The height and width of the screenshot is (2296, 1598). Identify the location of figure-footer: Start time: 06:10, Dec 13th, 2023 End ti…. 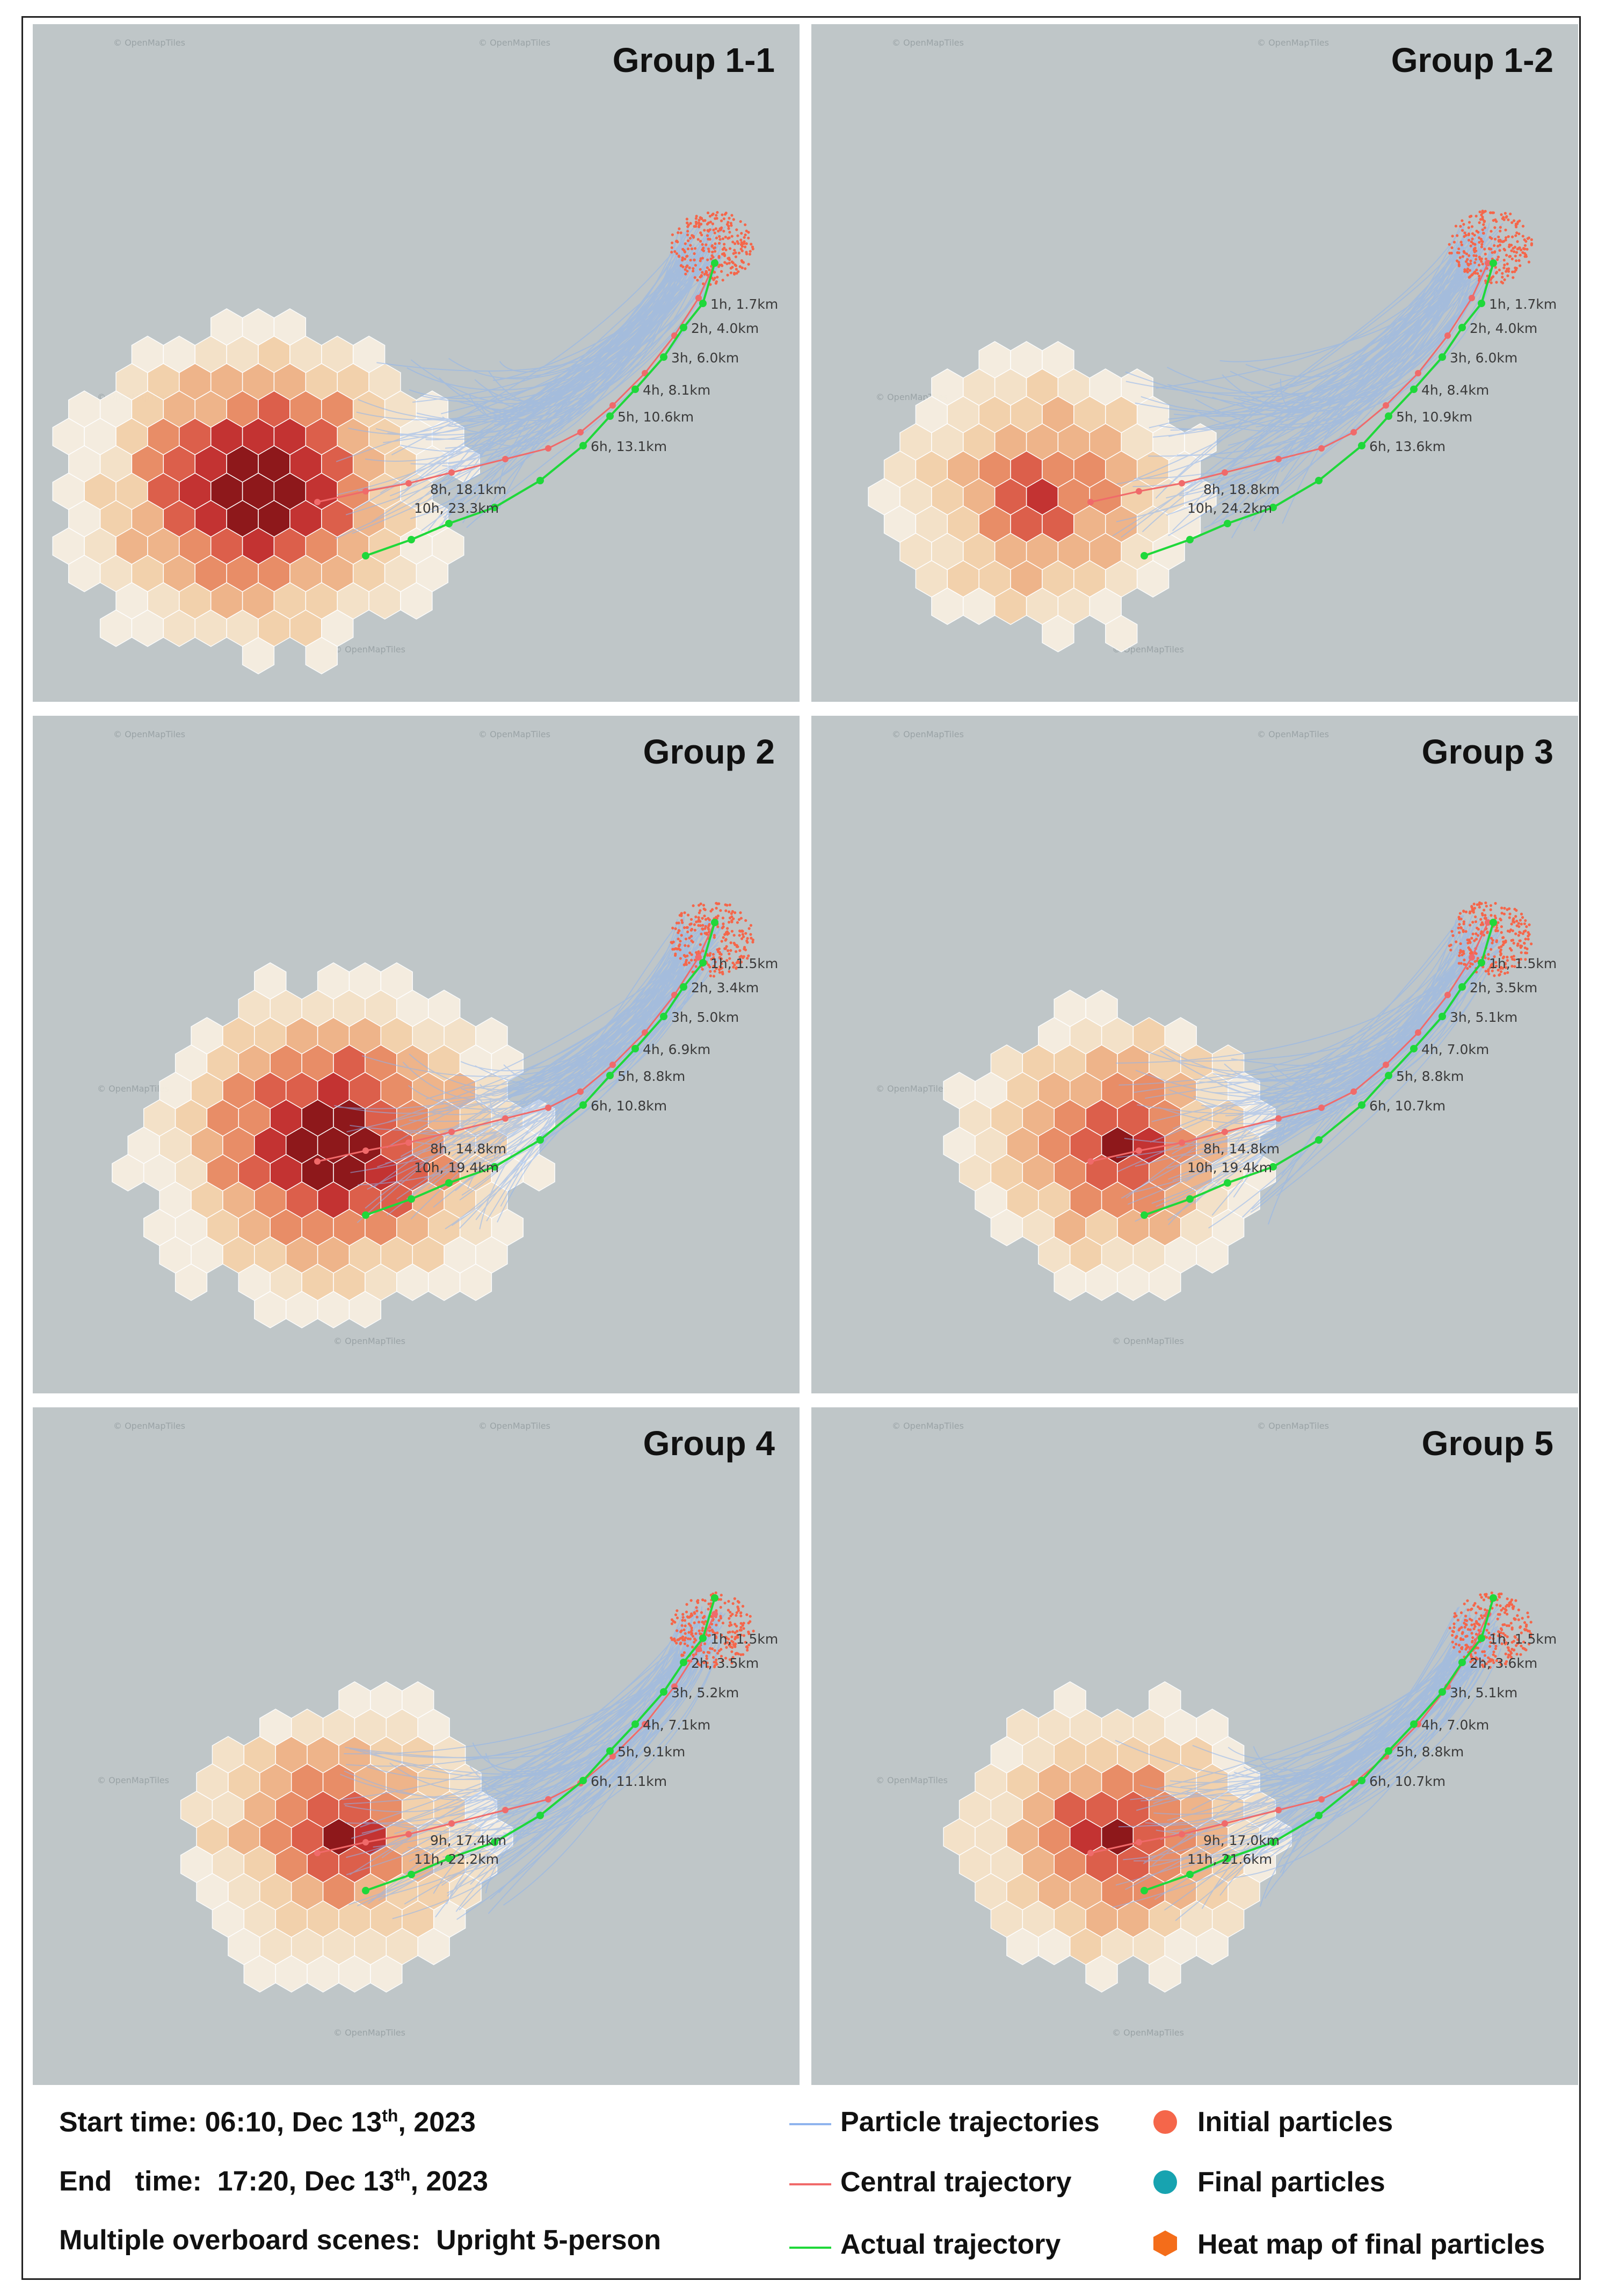
(801, 2178).